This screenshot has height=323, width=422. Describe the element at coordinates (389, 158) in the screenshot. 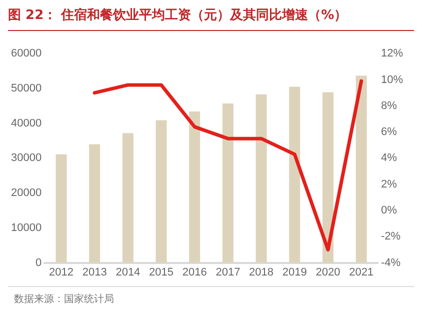

I see `y2-tick-label: 4%` at that location.